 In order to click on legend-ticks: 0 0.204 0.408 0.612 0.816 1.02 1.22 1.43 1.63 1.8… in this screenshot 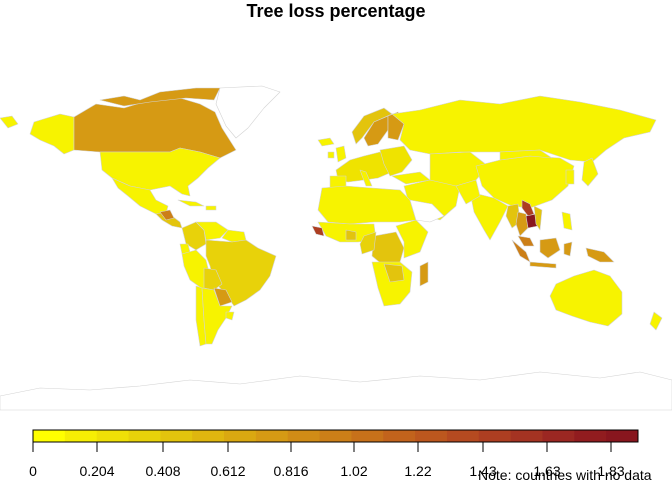, I will do `click(327, 460)`.